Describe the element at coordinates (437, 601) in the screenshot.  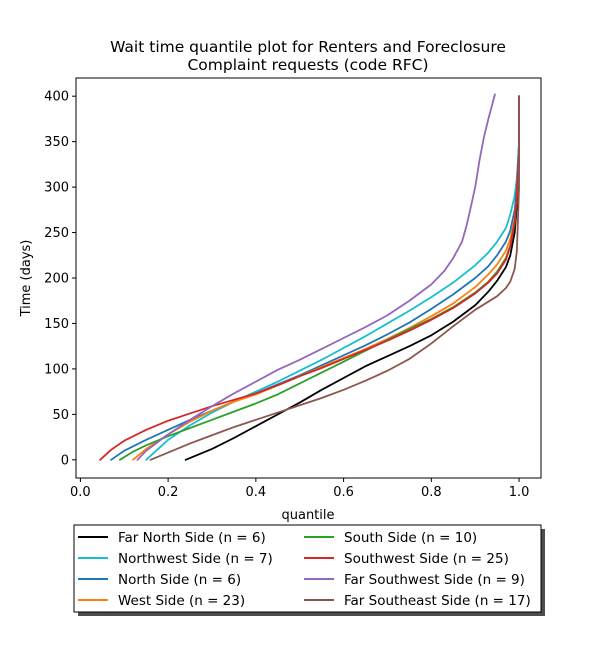
I see `legend-label-far-southeast-side: Far Southeast Side (n = 17)` at that location.